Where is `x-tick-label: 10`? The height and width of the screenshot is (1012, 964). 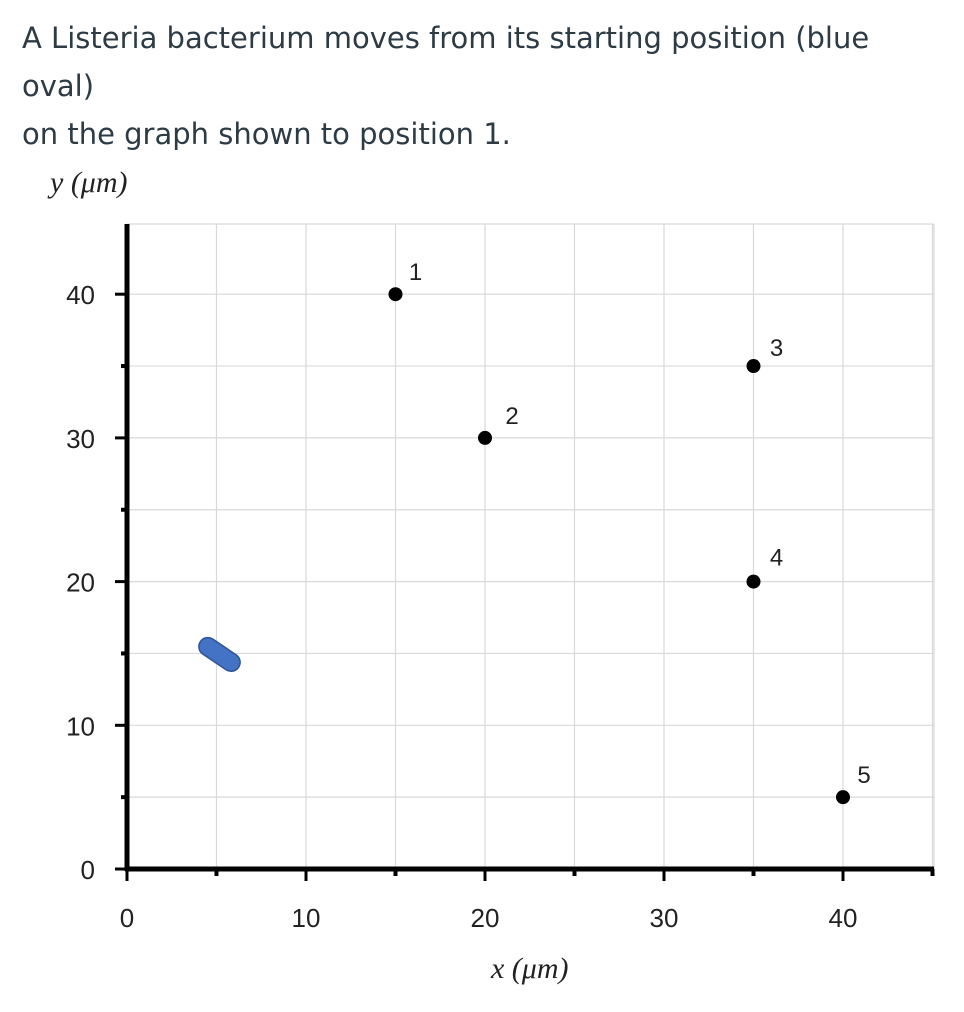 x-tick-label: 10 is located at coordinates (306, 918).